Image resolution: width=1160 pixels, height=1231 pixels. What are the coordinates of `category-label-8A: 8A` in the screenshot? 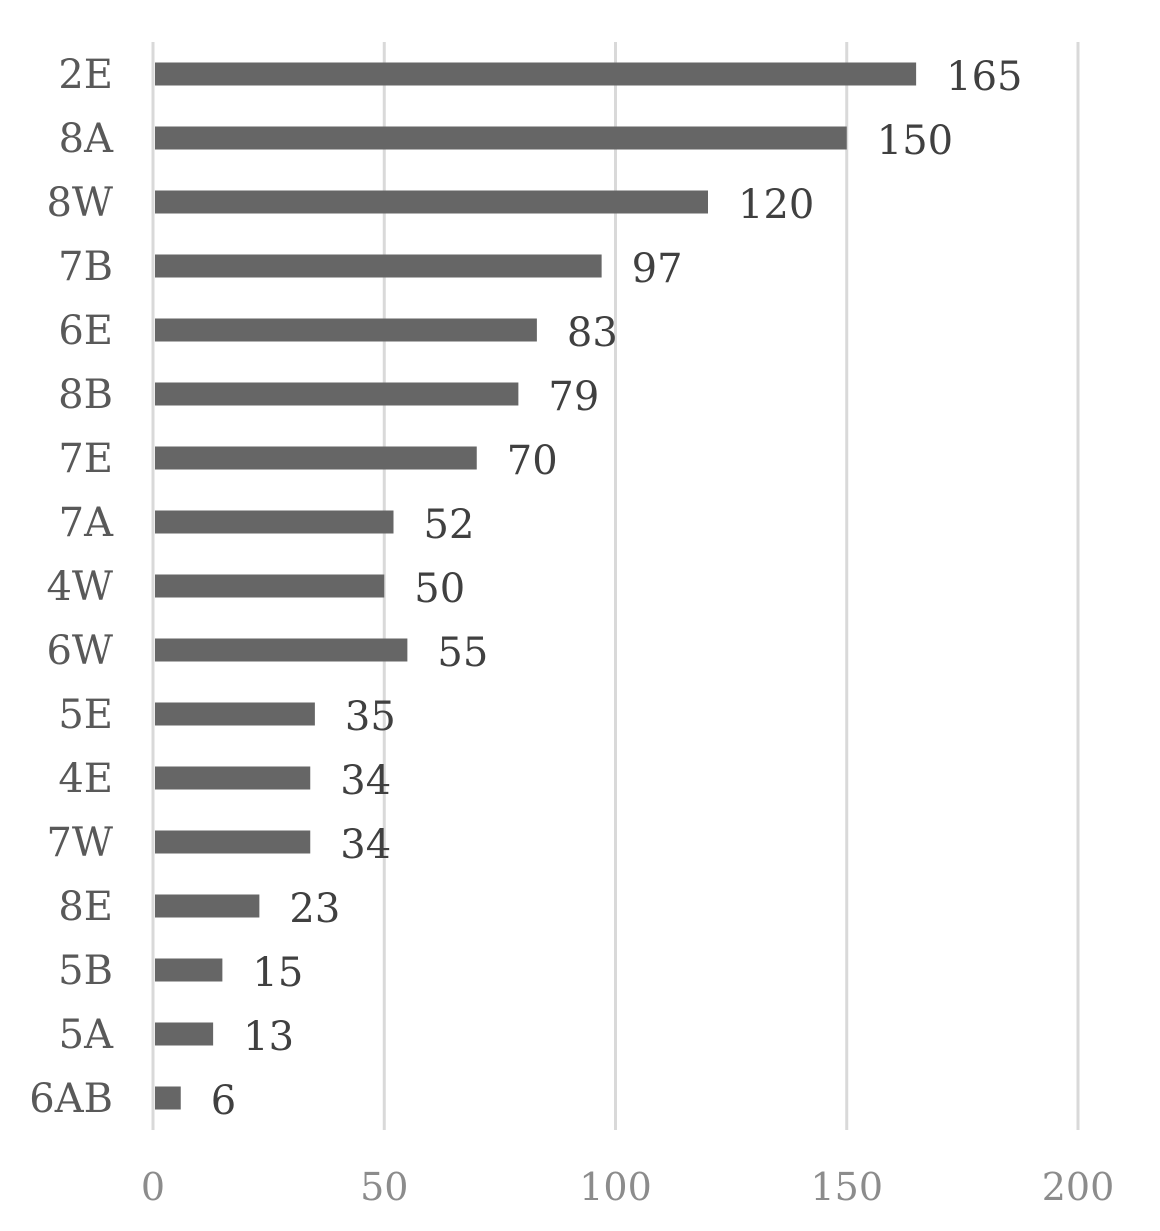 It's located at (86, 139).